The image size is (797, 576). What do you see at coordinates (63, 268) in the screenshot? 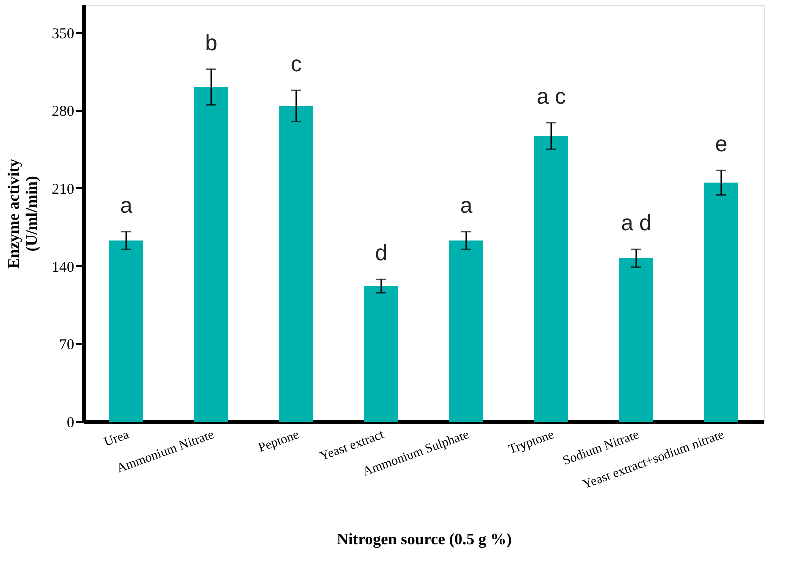
I see `y-tick-label: 140` at bounding box center [63, 268].